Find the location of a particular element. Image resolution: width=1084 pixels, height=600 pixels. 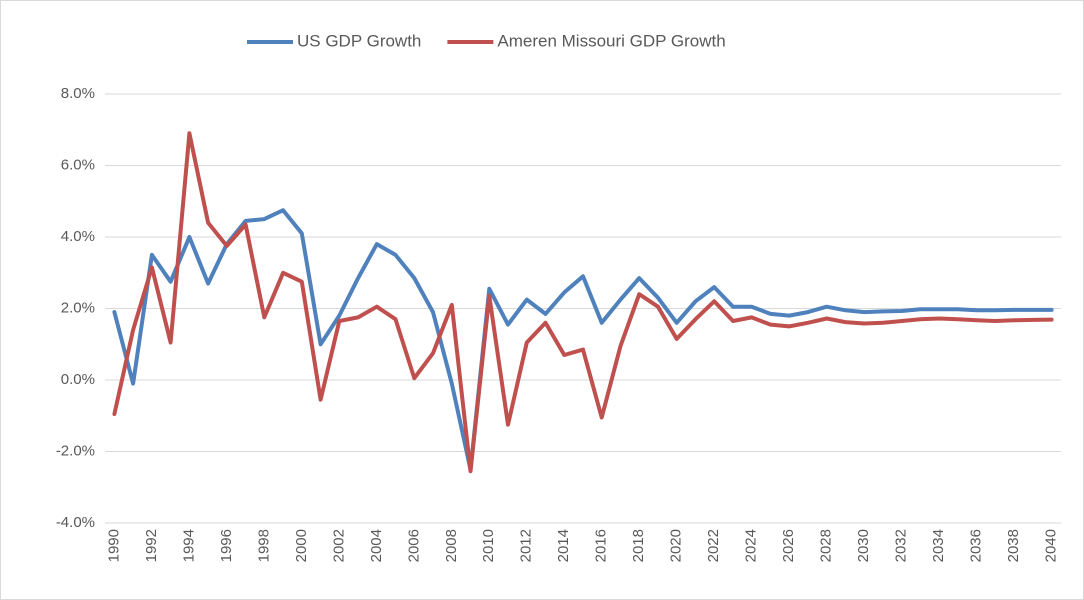

x-tick-label: 1992 is located at coordinates (151, 545).